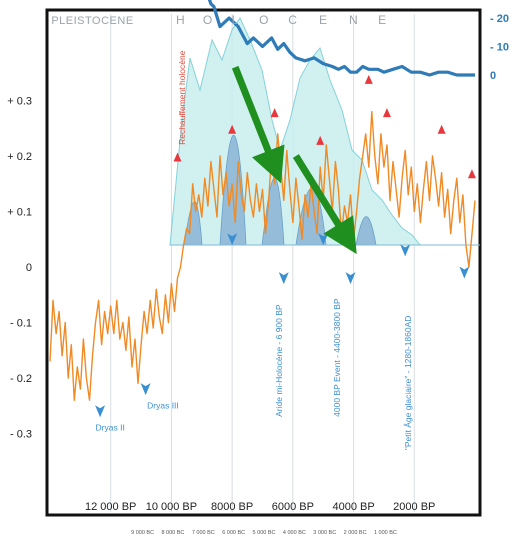  What do you see at coordinates (493, 76) in the screenshot?
I see `y-right-tick-label: 0` at bounding box center [493, 76].